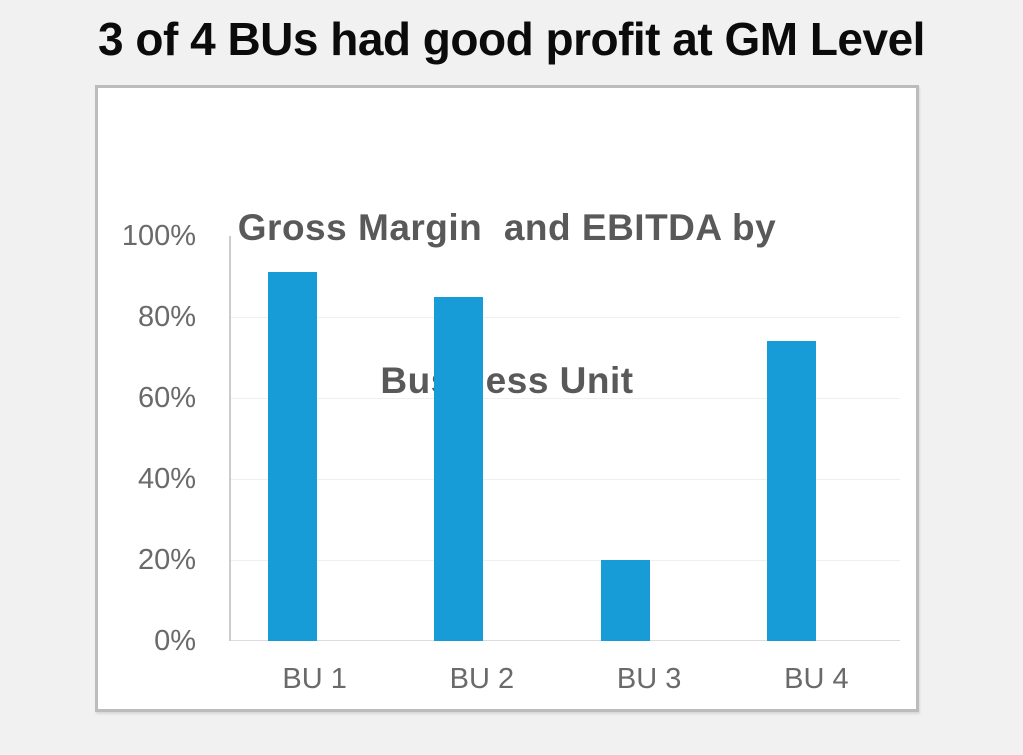 The image size is (1023, 755). What do you see at coordinates (816, 679) in the screenshot?
I see `x-tick-label-bu-4: BU 4` at bounding box center [816, 679].